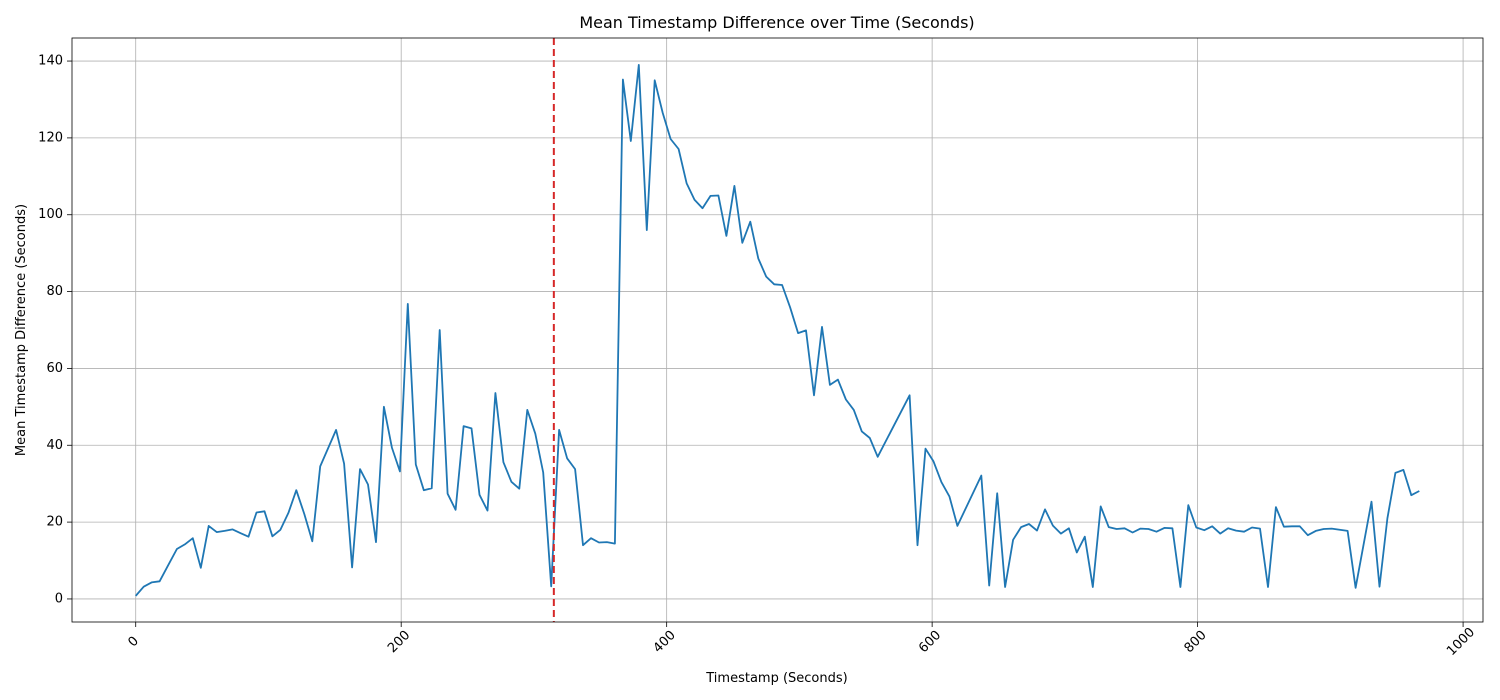 The image size is (1500, 700). What do you see at coordinates (399, 642) in the screenshot?
I see `x-tick-label: 200` at bounding box center [399, 642].